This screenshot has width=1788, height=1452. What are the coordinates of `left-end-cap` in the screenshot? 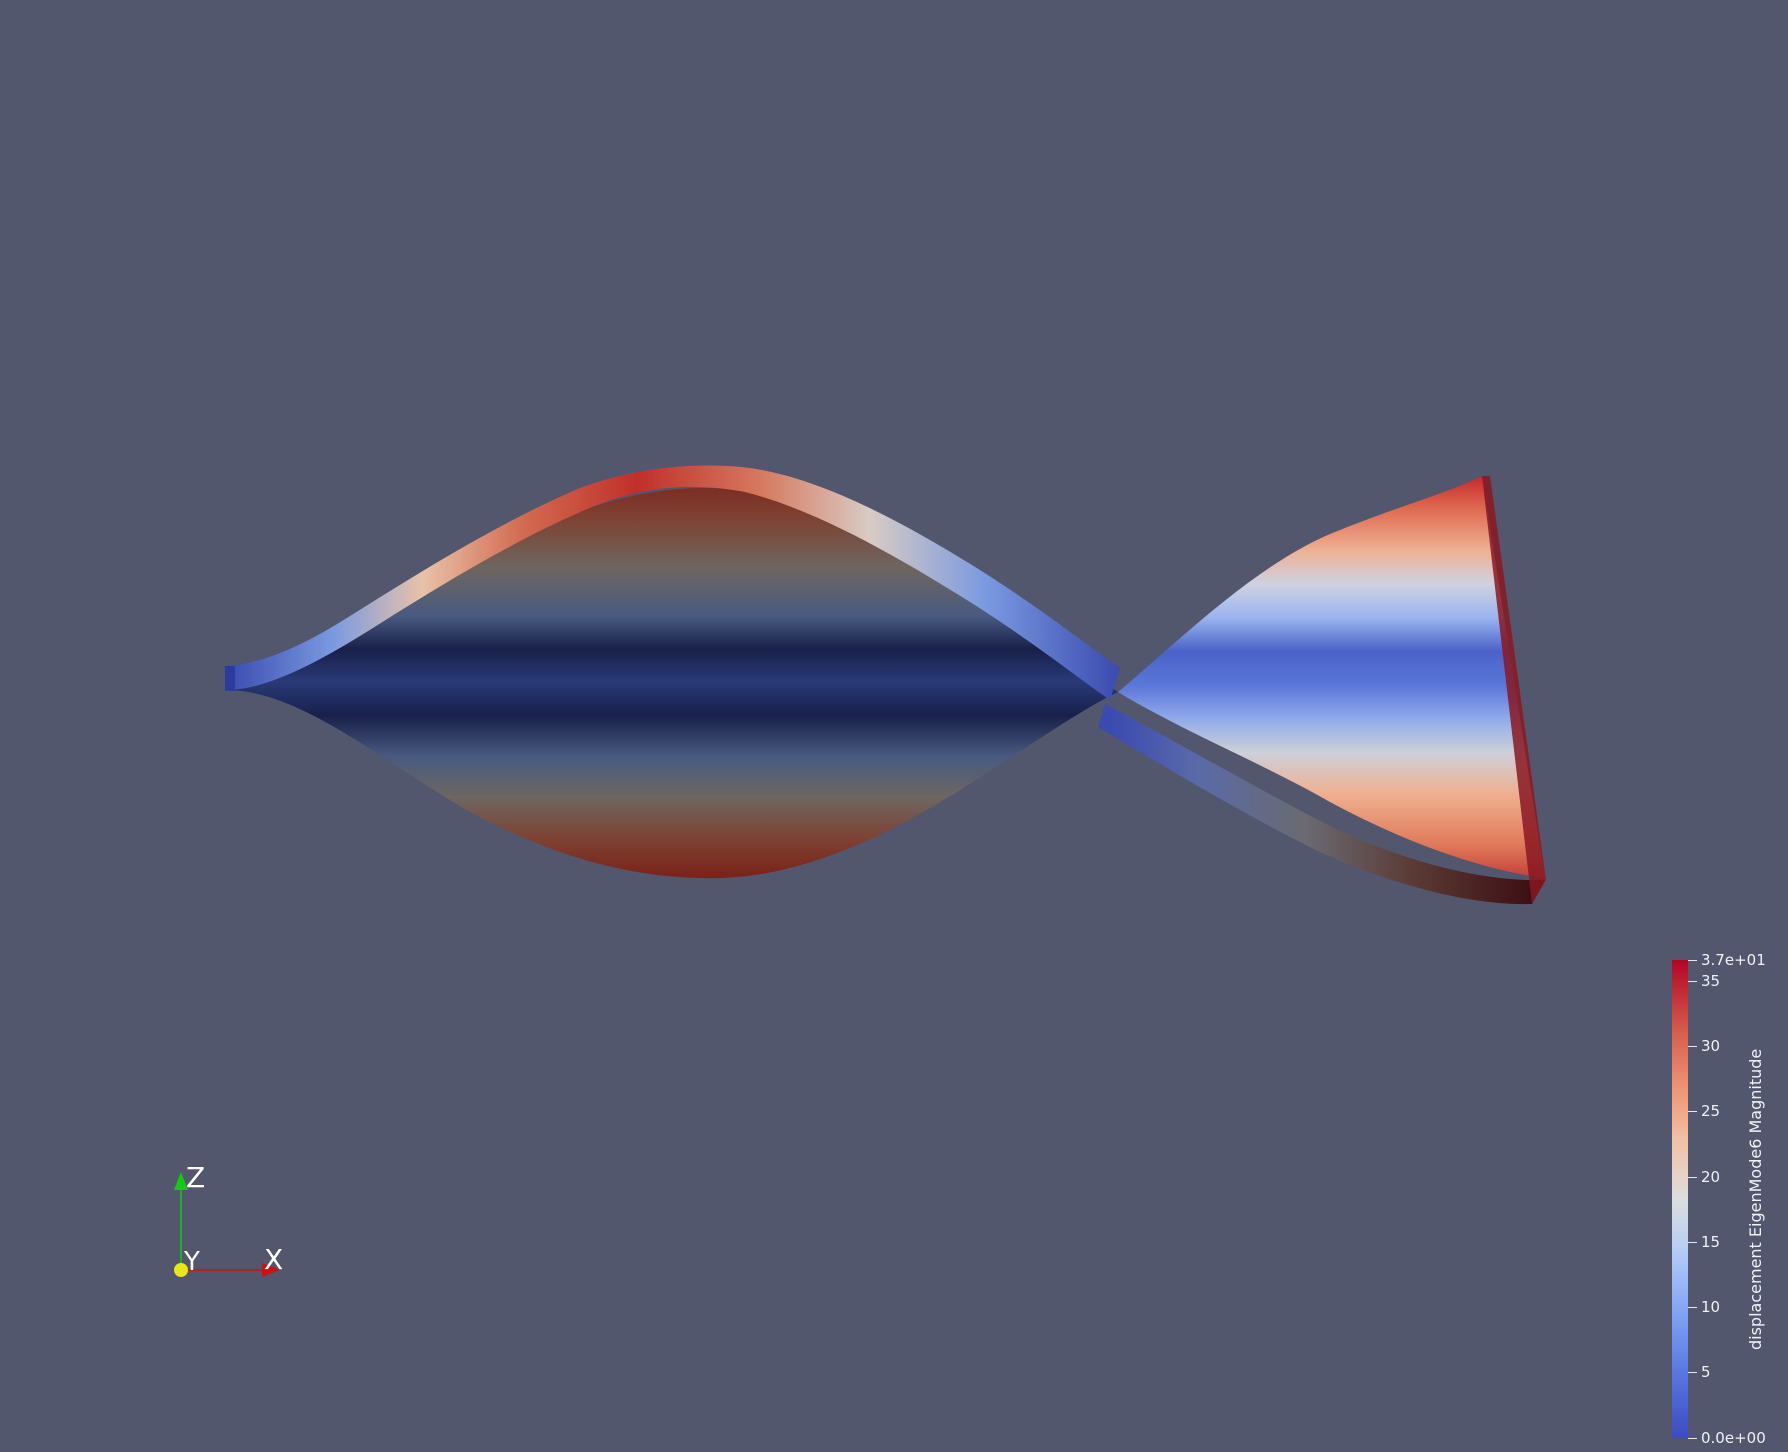 It's located at (230, 678).